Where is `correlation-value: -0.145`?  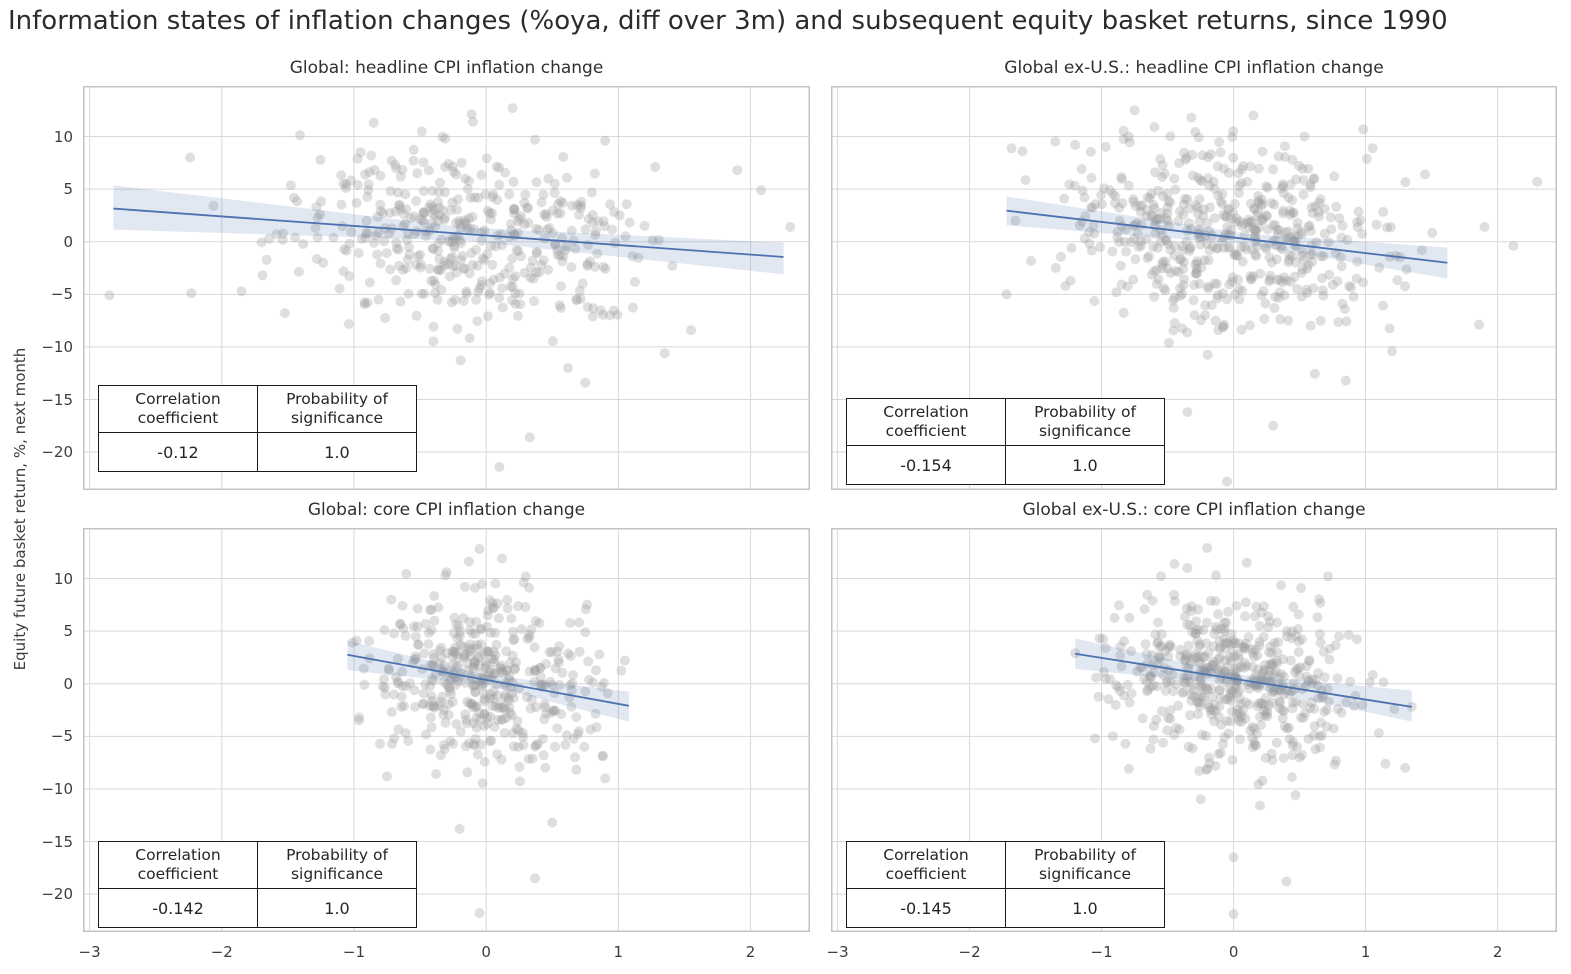 correlation-value: -0.145 is located at coordinates (926, 908).